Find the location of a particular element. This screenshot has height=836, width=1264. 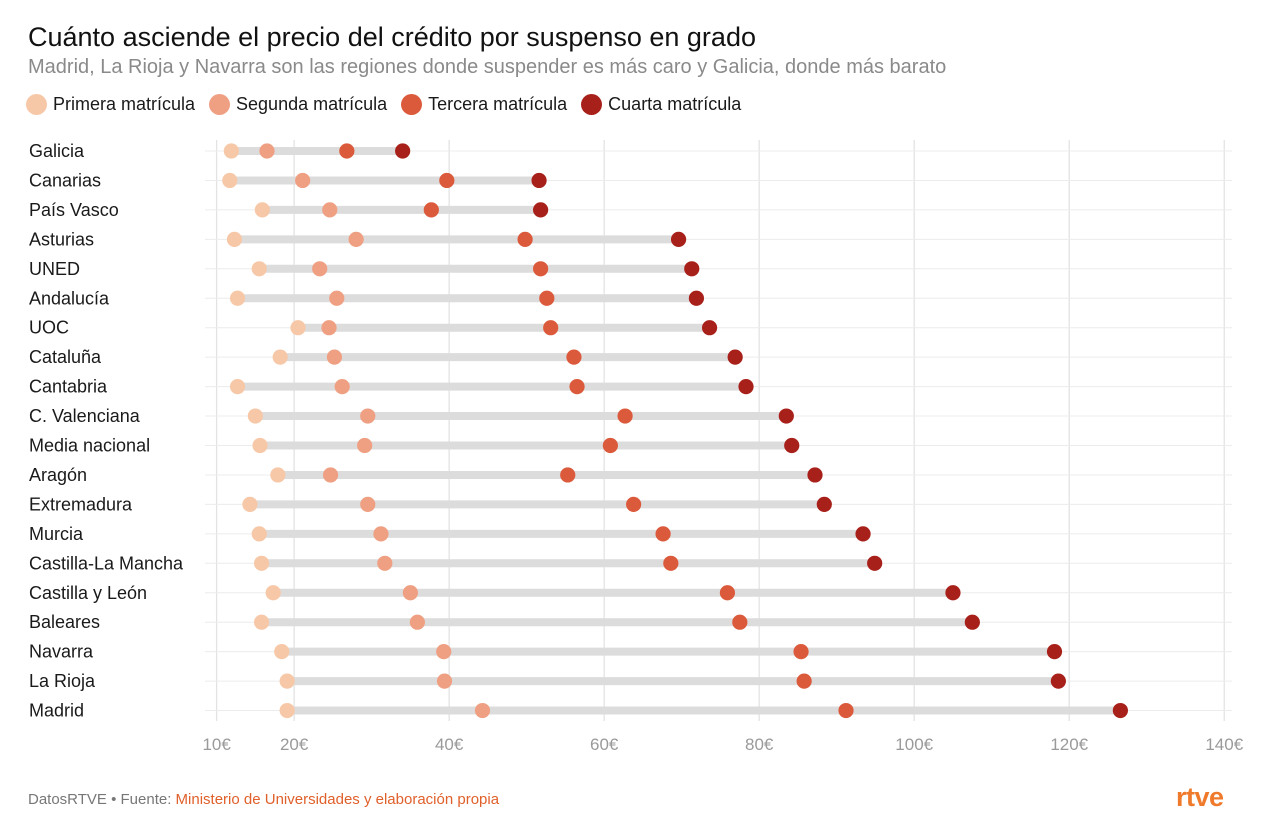

point-cuarta-matricula-baleares is located at coordinates (972, 622).